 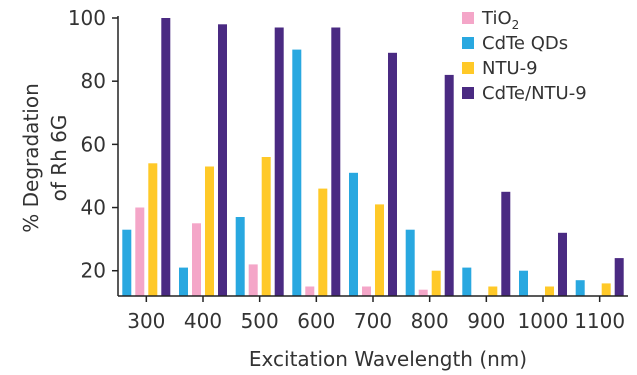 I want to click on x-tick-label-500: 500, so click(x=260, y=321).